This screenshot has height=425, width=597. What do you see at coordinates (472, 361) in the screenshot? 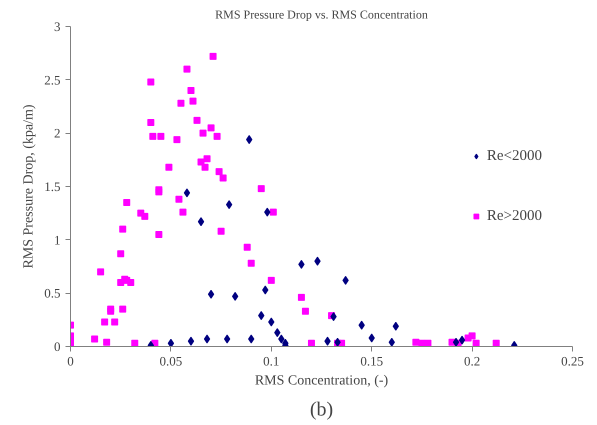
I see `x-tick-label: 0.2` at bounding box center [472, 361].